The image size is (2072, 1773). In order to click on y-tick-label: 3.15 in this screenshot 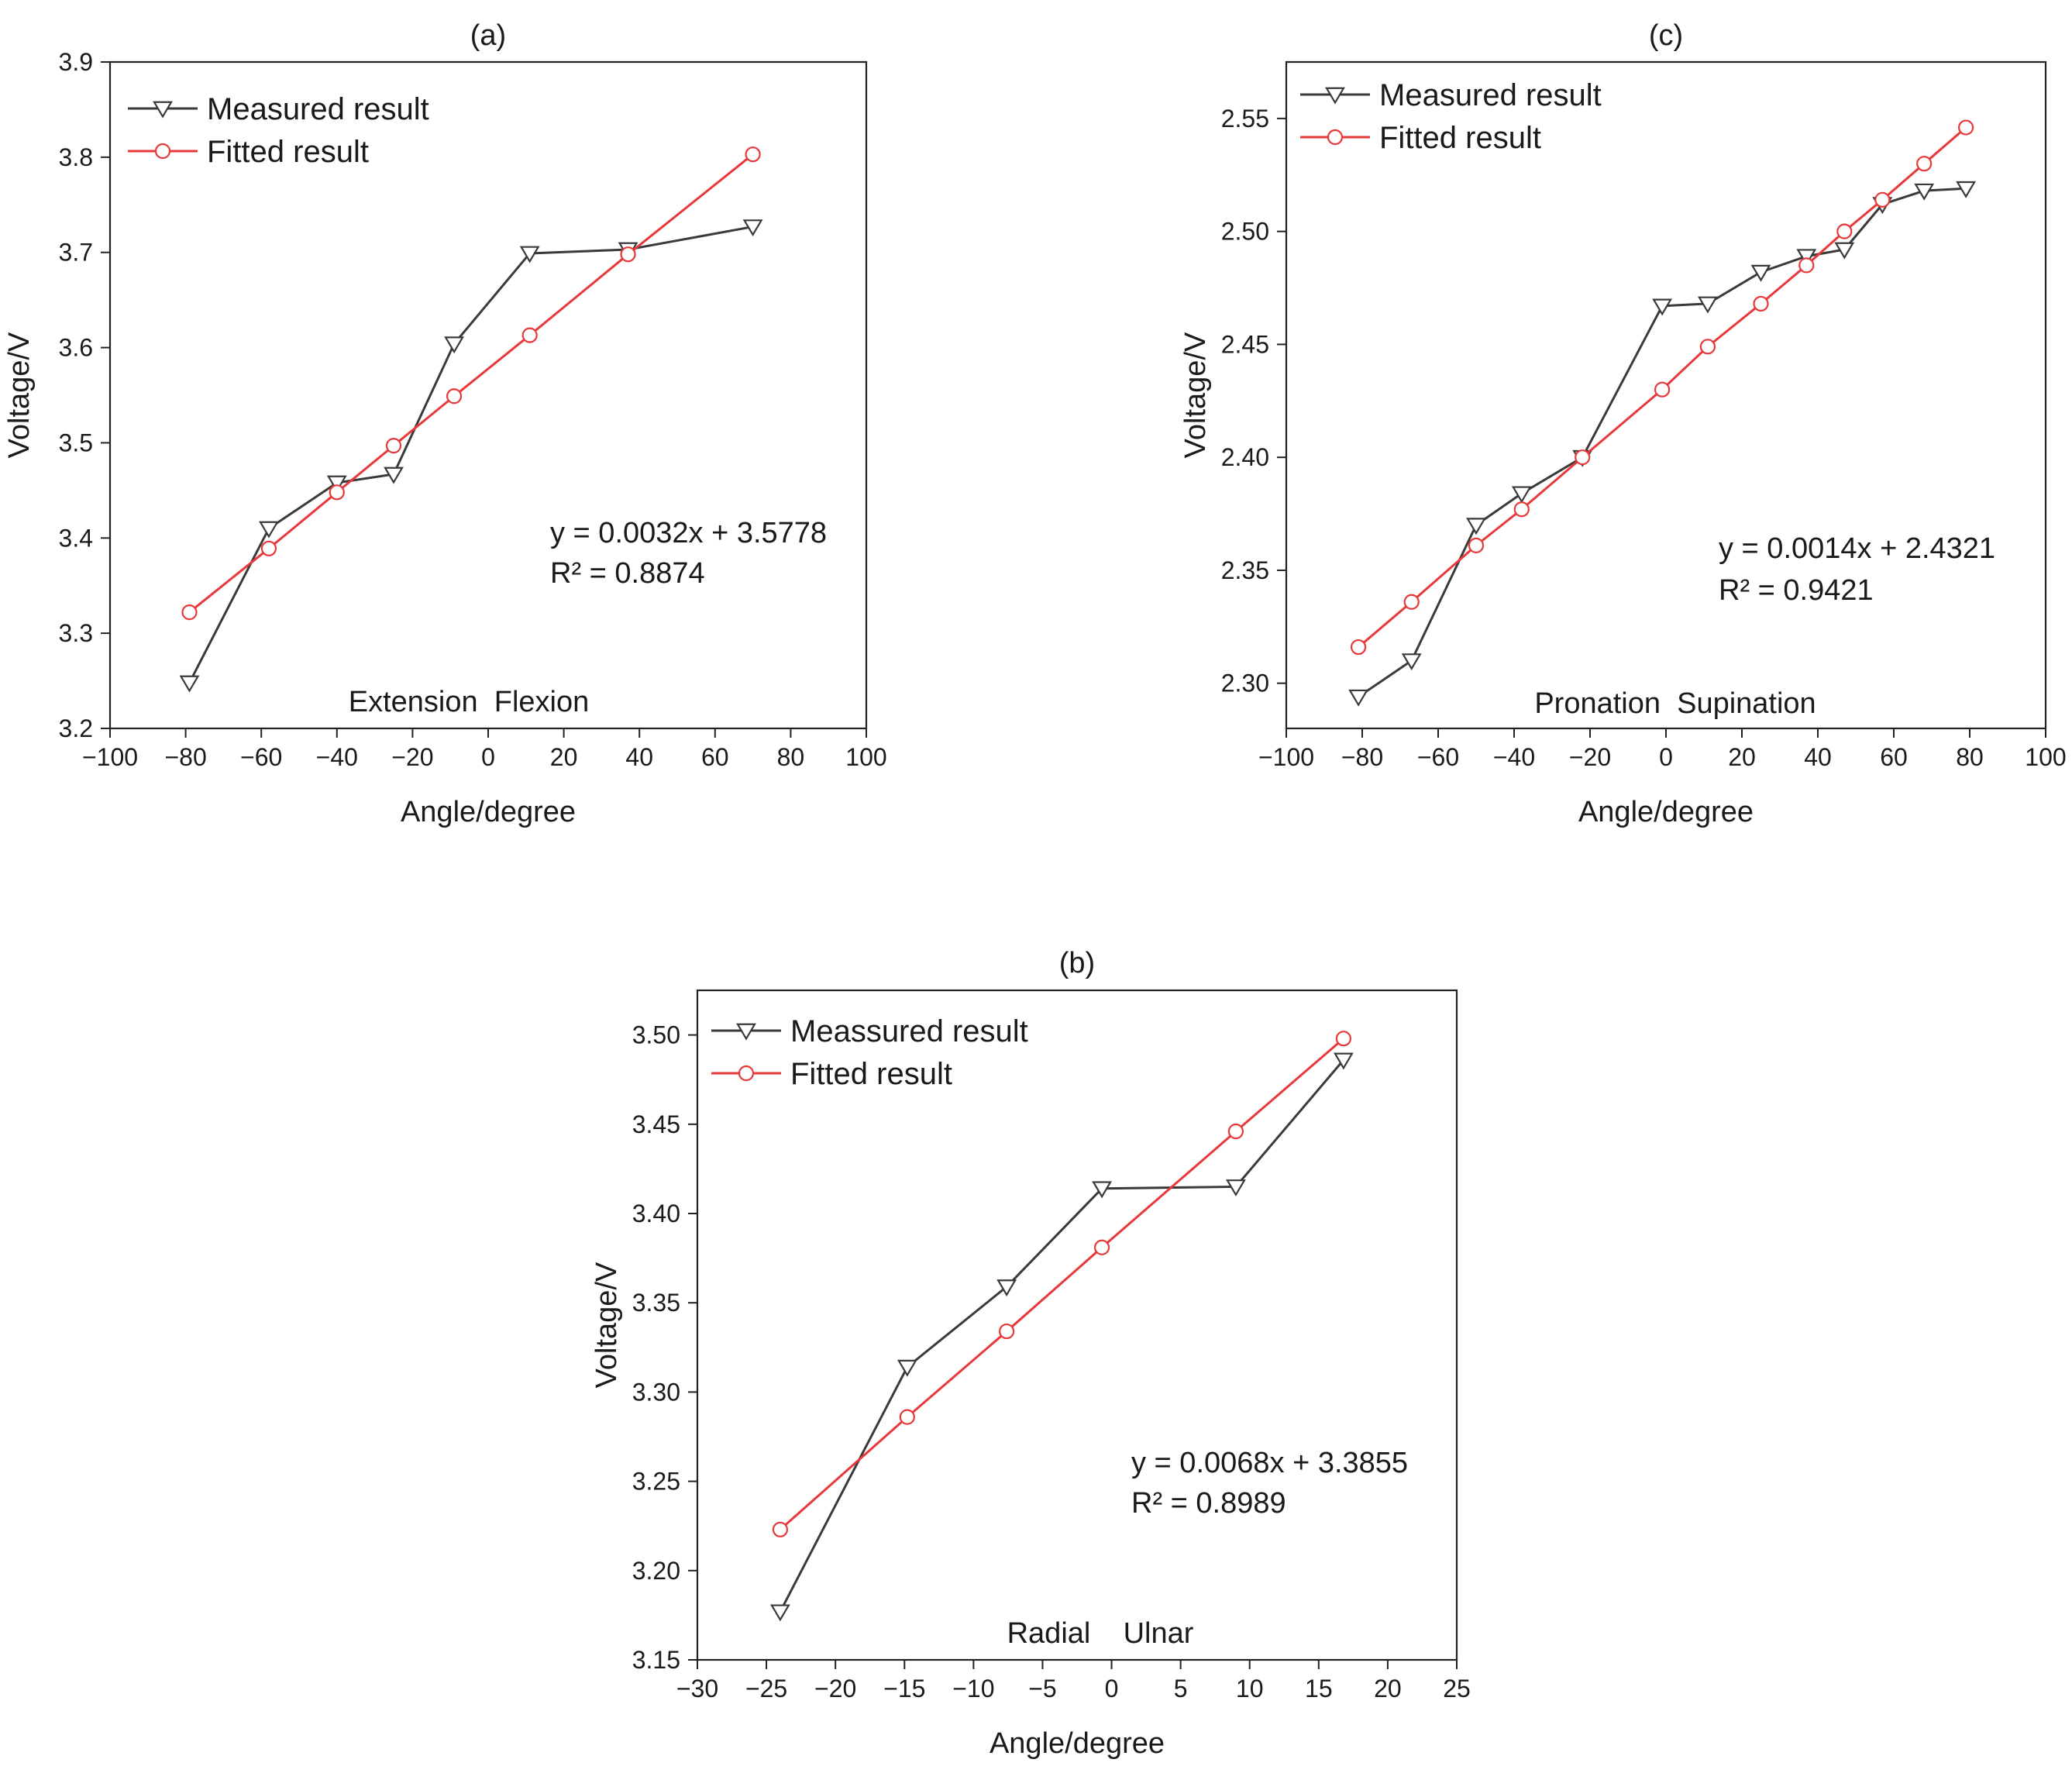, I will do `click(656, 1660)`.